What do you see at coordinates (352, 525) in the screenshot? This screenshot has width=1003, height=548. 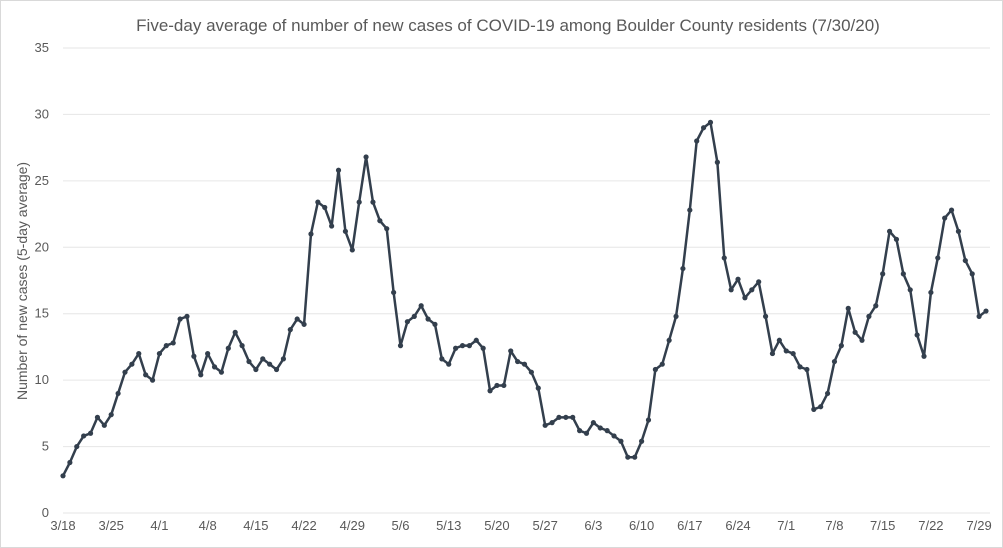 I see `x-tick-label: 4/29` at bounding box center [352, 525].